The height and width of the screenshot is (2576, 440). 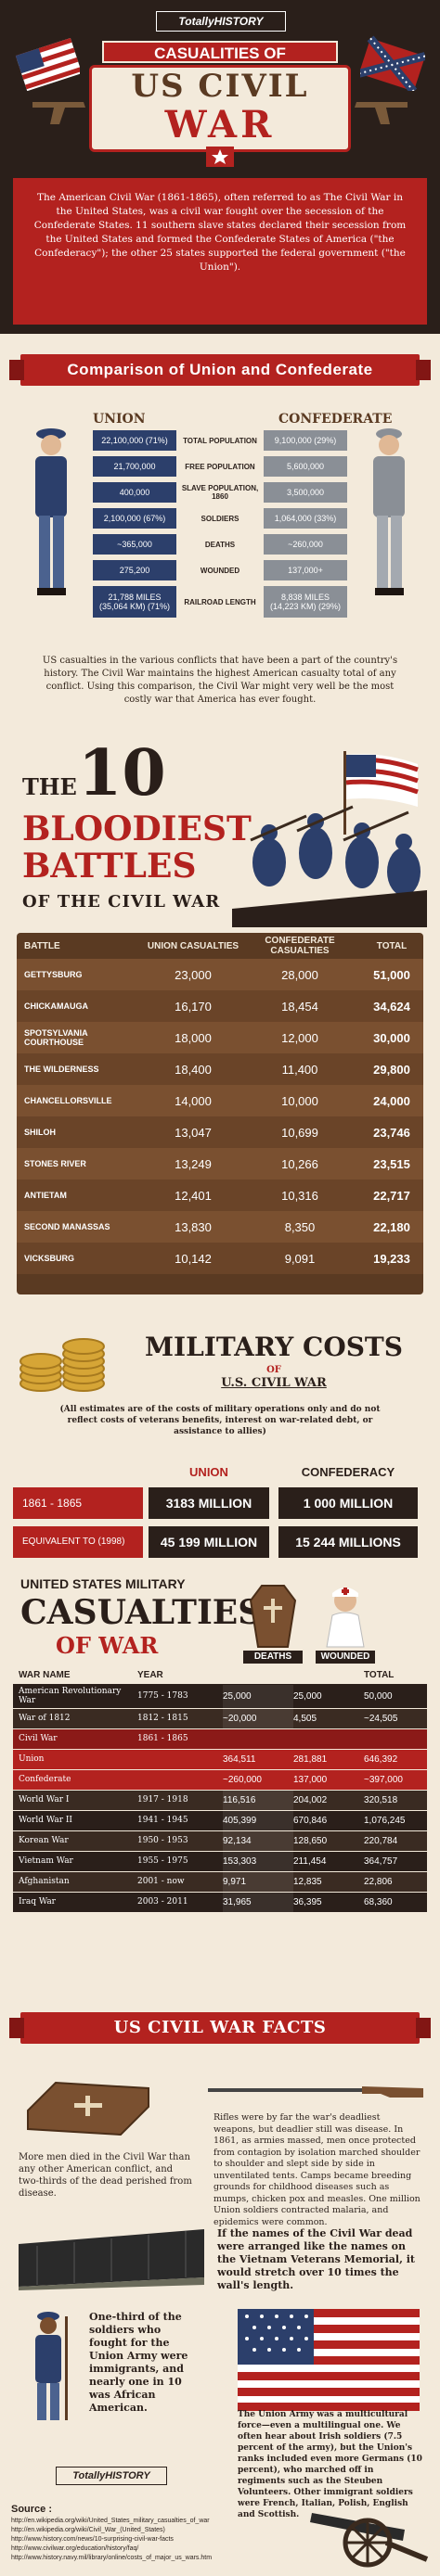 I want to click on comparison-row-label: SLAVE POPULATION, 1860, so click(x=220, y=492).